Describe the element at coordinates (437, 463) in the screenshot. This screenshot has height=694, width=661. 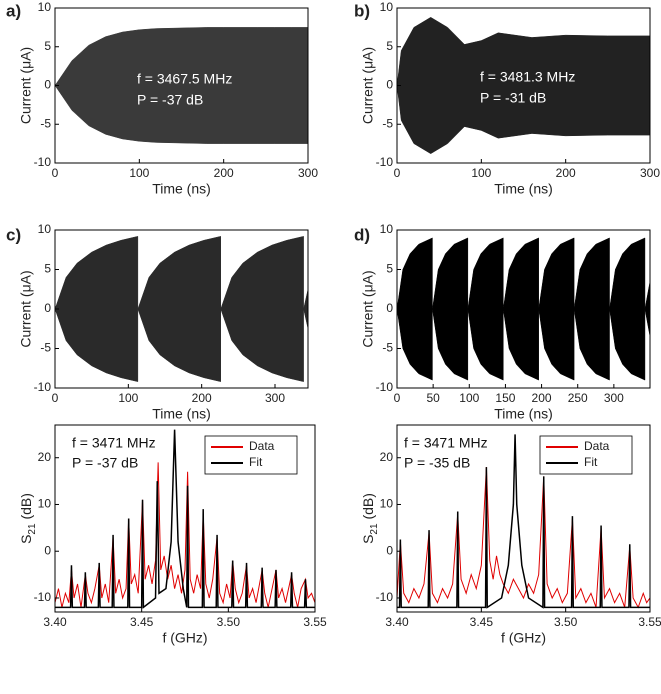
I see `annotation: P = -35 dB` at that location.